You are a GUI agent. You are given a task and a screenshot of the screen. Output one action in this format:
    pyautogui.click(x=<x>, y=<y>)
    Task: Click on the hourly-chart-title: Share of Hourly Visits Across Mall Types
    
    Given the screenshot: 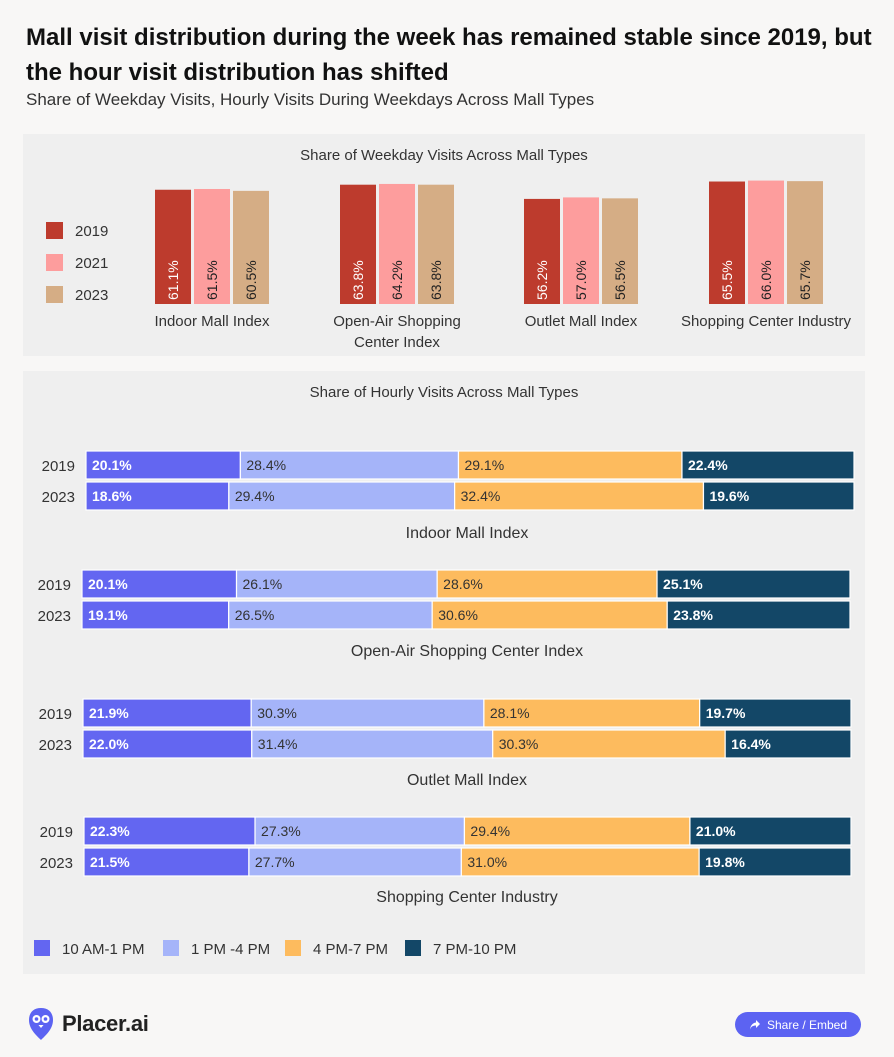 What is the action you would take?
    pyautogui.click(x=444, y=392)
    